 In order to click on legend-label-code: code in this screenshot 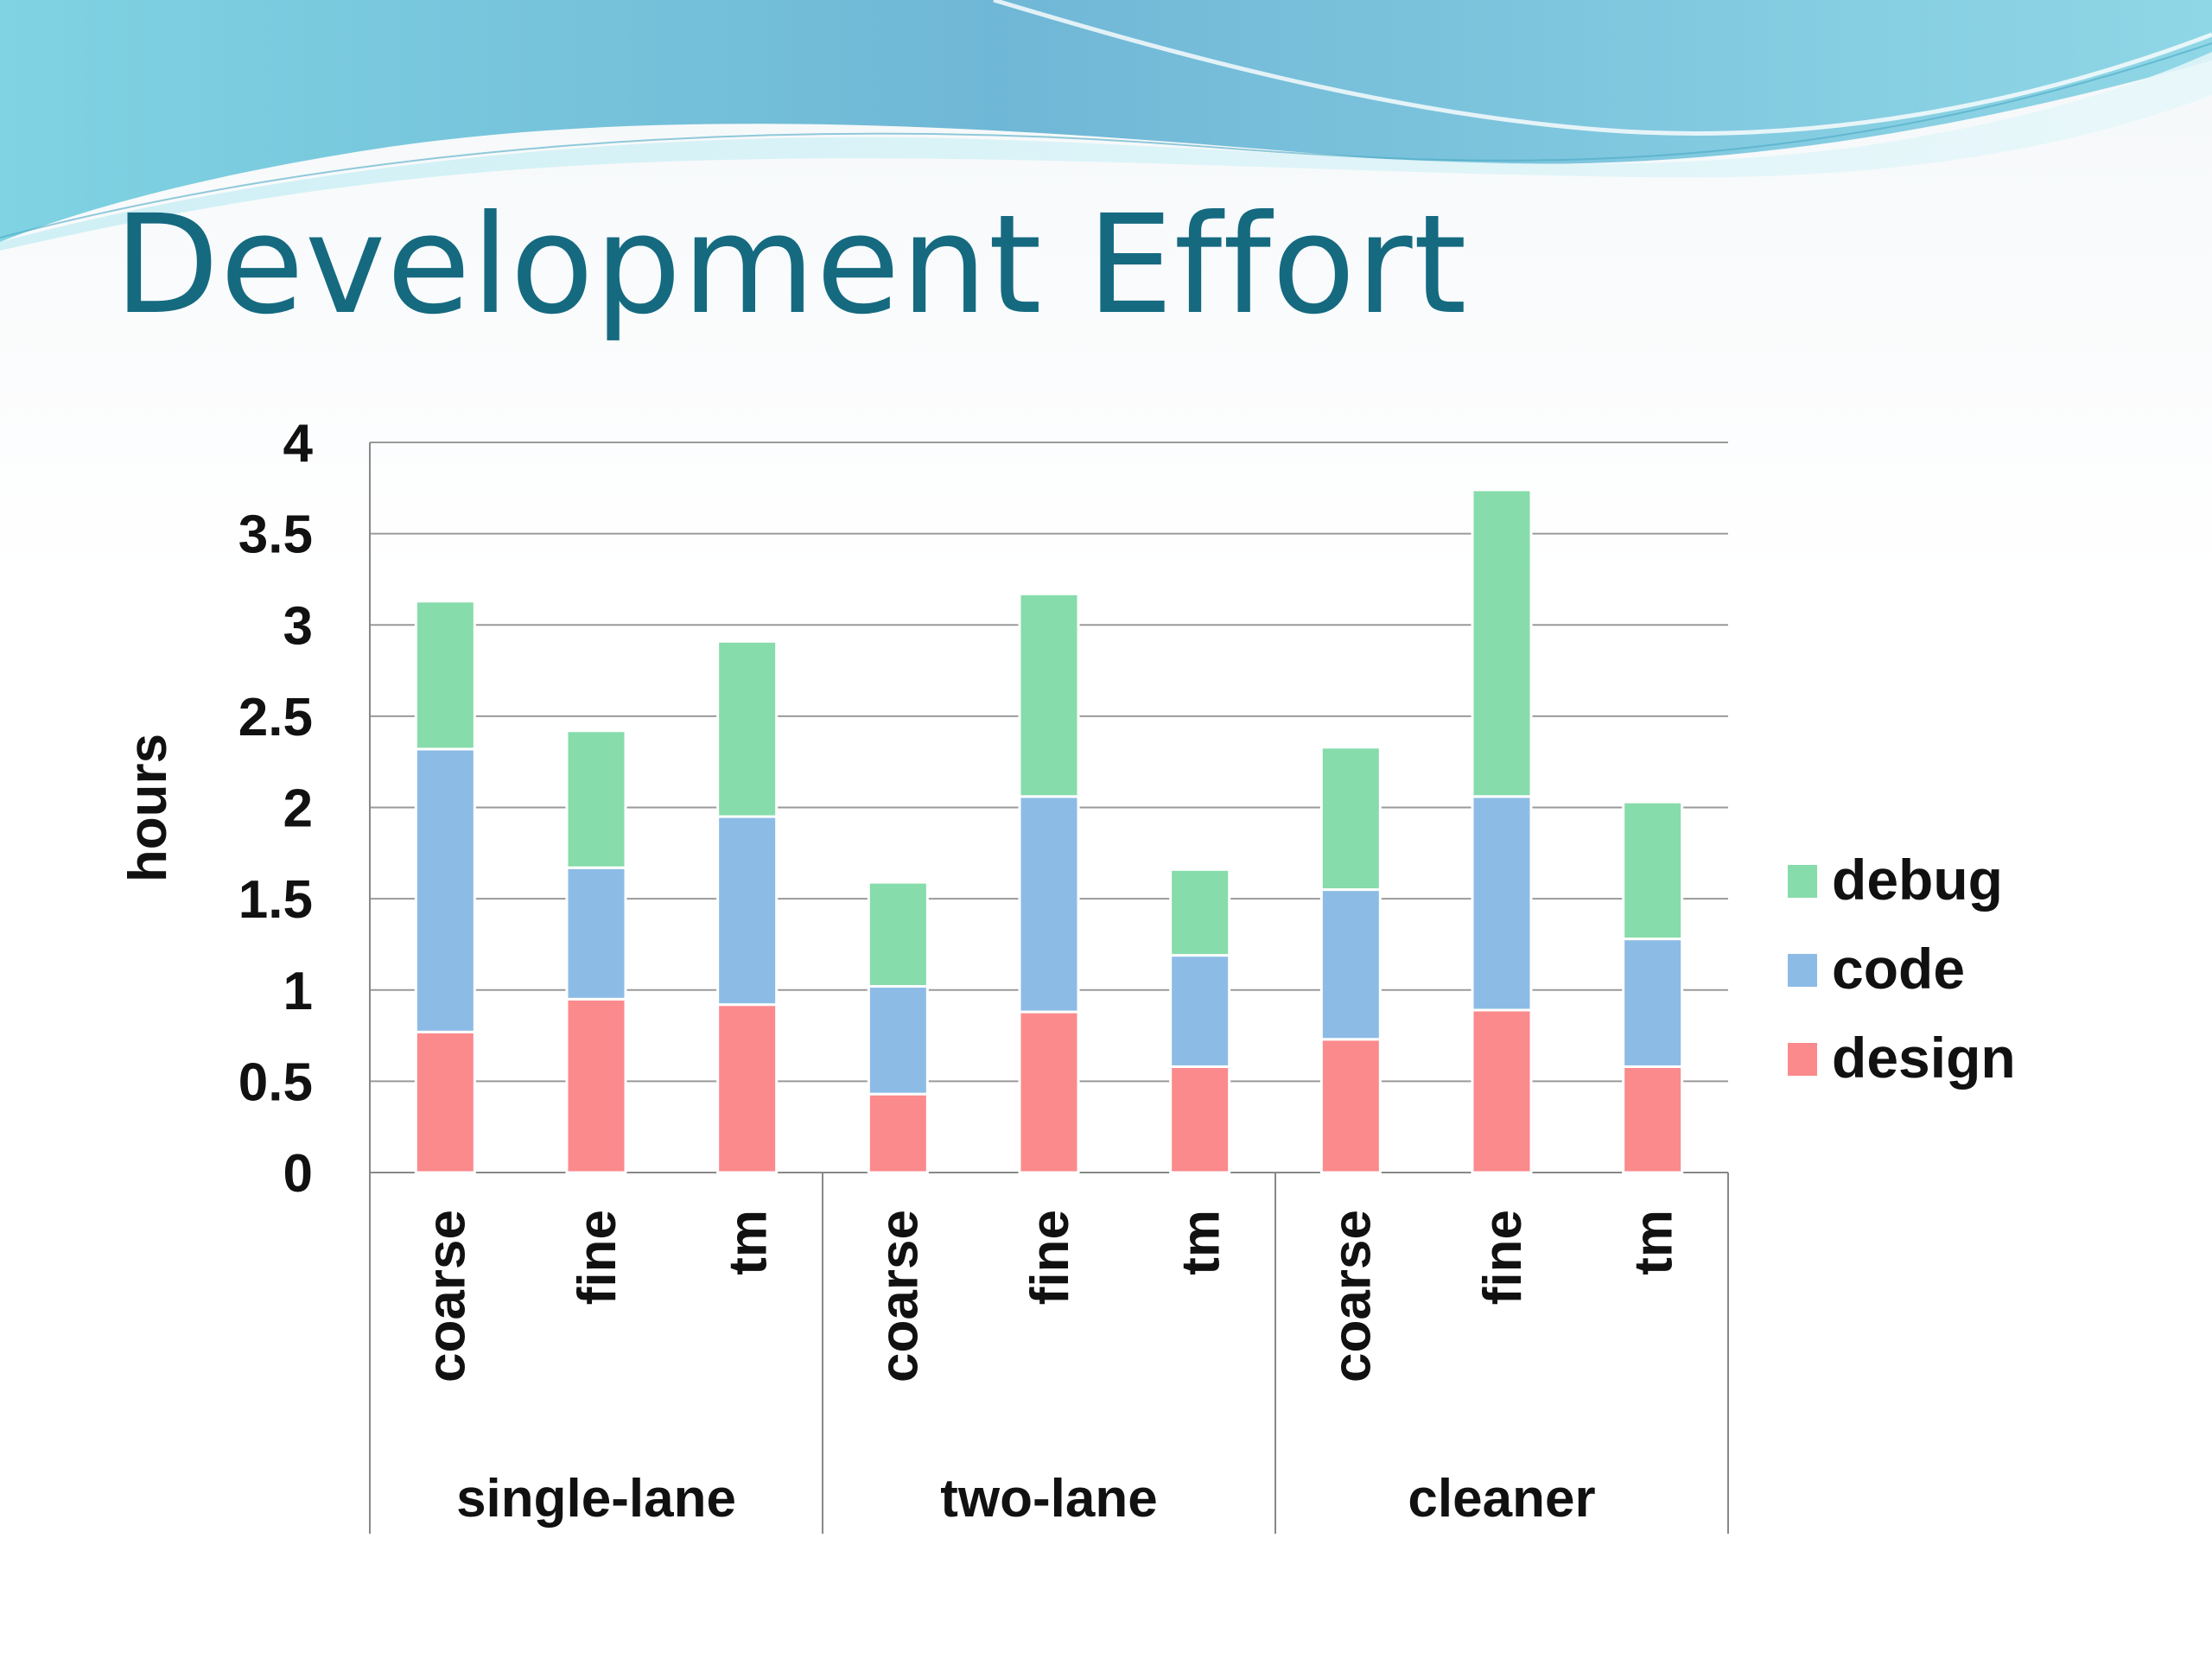, I will do `click(1898, 969)`.